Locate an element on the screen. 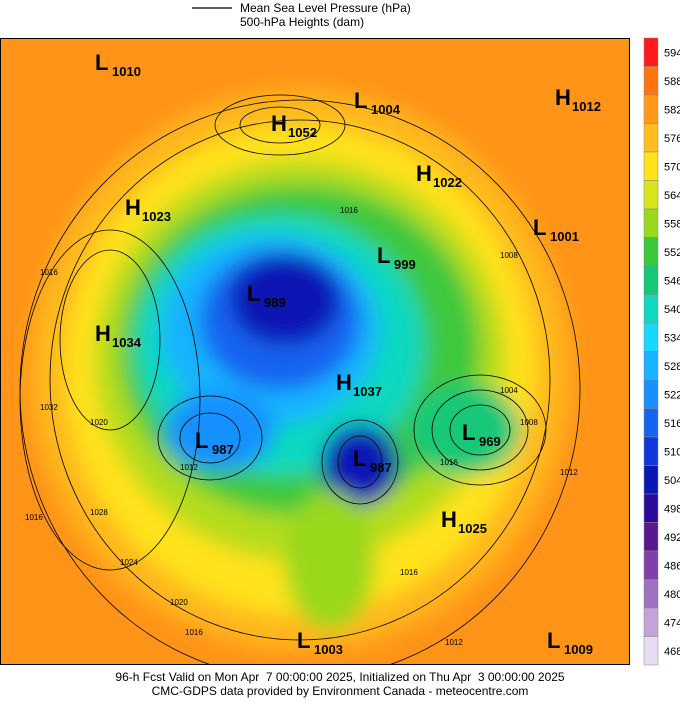  colorbar-label: 480 is located at coordinates (672, 595).